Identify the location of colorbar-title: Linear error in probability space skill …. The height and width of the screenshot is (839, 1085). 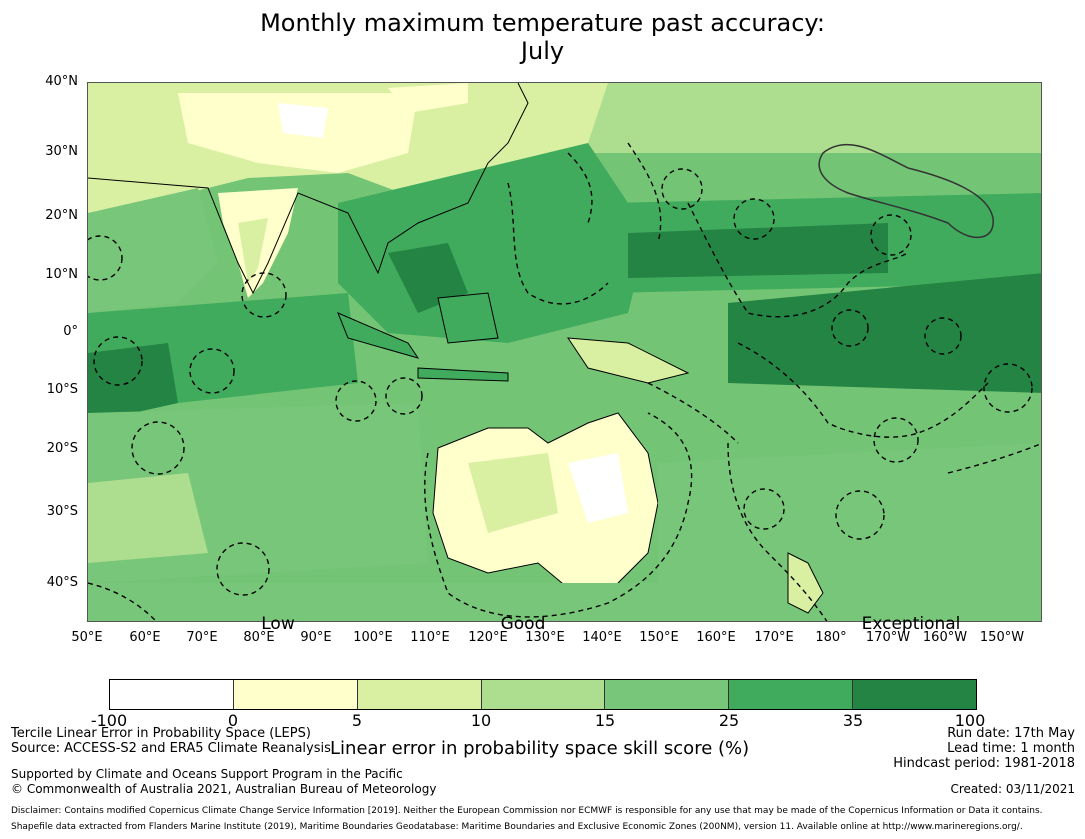
(540, 748).